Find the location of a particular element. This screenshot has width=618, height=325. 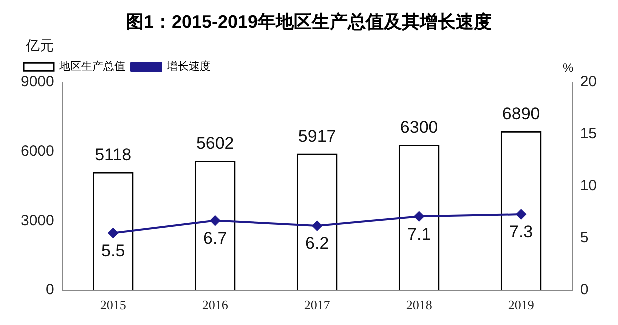

chart-title: 图1：2015-2019年地区生产总值及其增长速度 is located at coordinates (309, 22).